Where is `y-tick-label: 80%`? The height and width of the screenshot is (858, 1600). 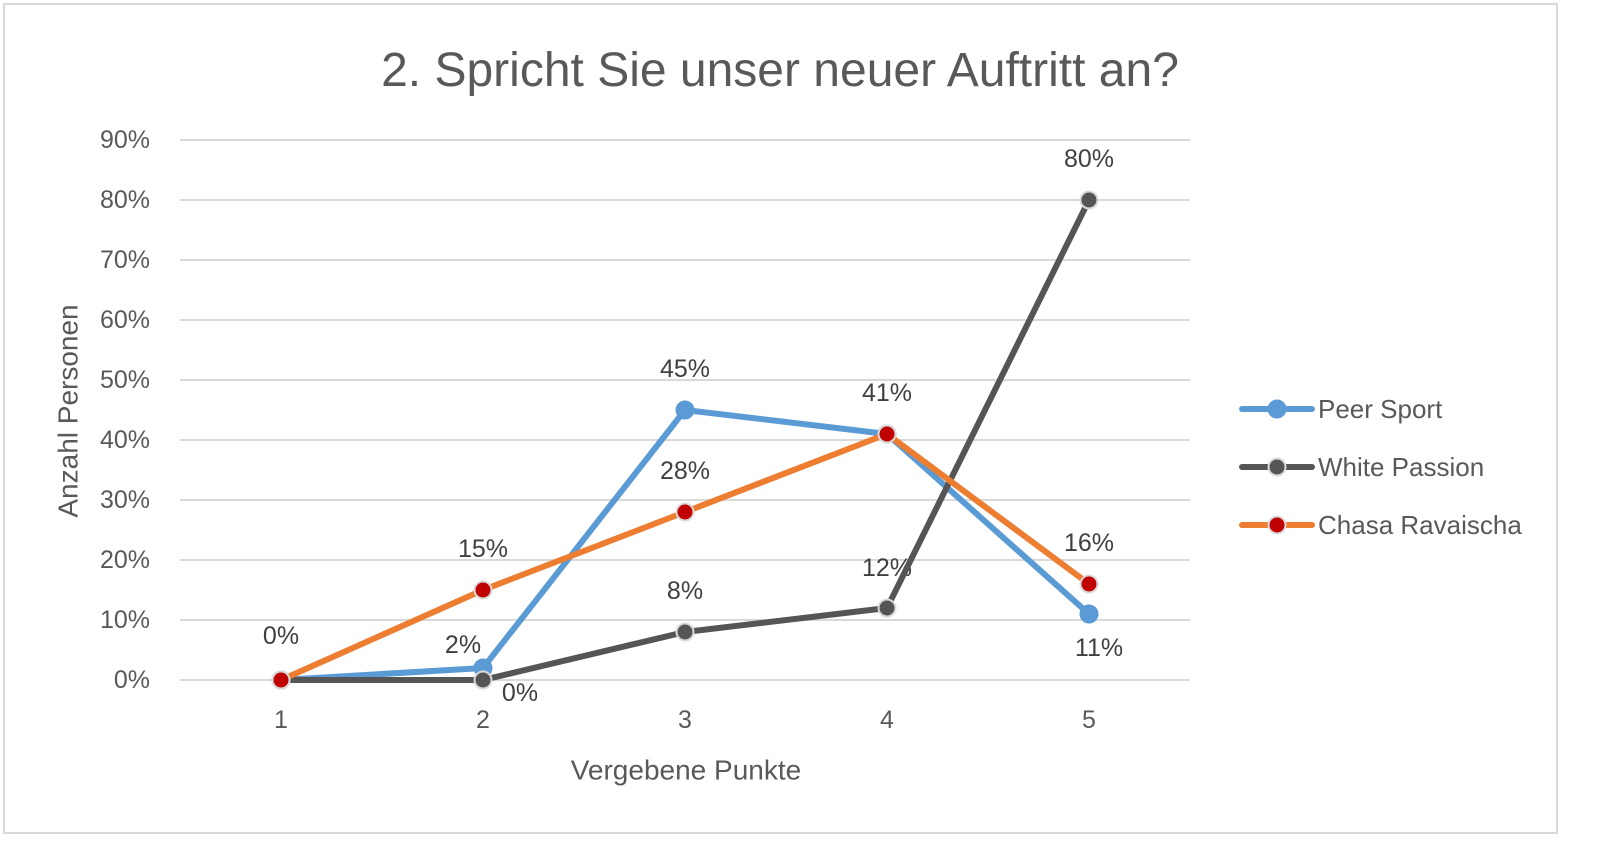
y-tick-label: 80% is located at coordinates (125, 200).